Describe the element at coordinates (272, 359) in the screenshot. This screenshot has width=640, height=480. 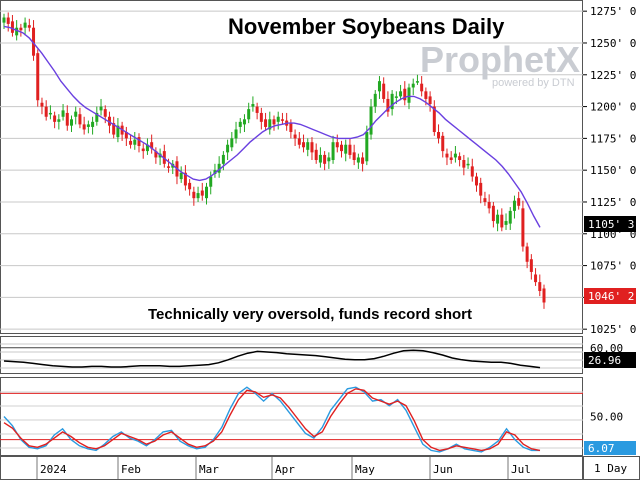
I see `adx-line` at that location.